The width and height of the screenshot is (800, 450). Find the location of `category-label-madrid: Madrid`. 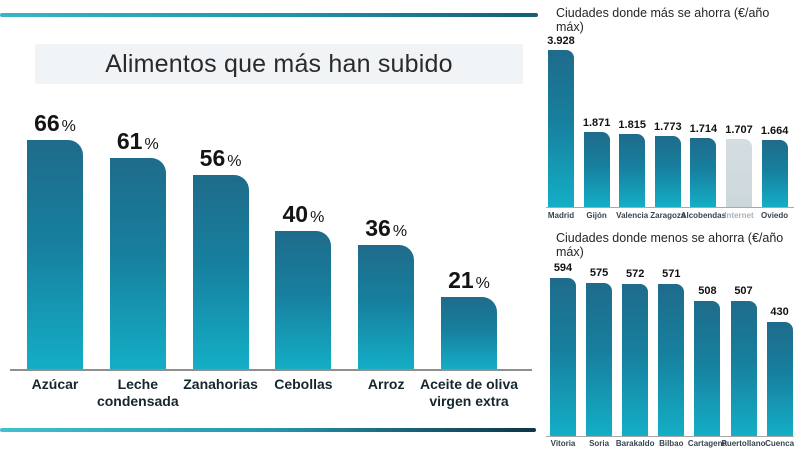

category-label-madrid: Madrid is located at coordinates (561, 215).